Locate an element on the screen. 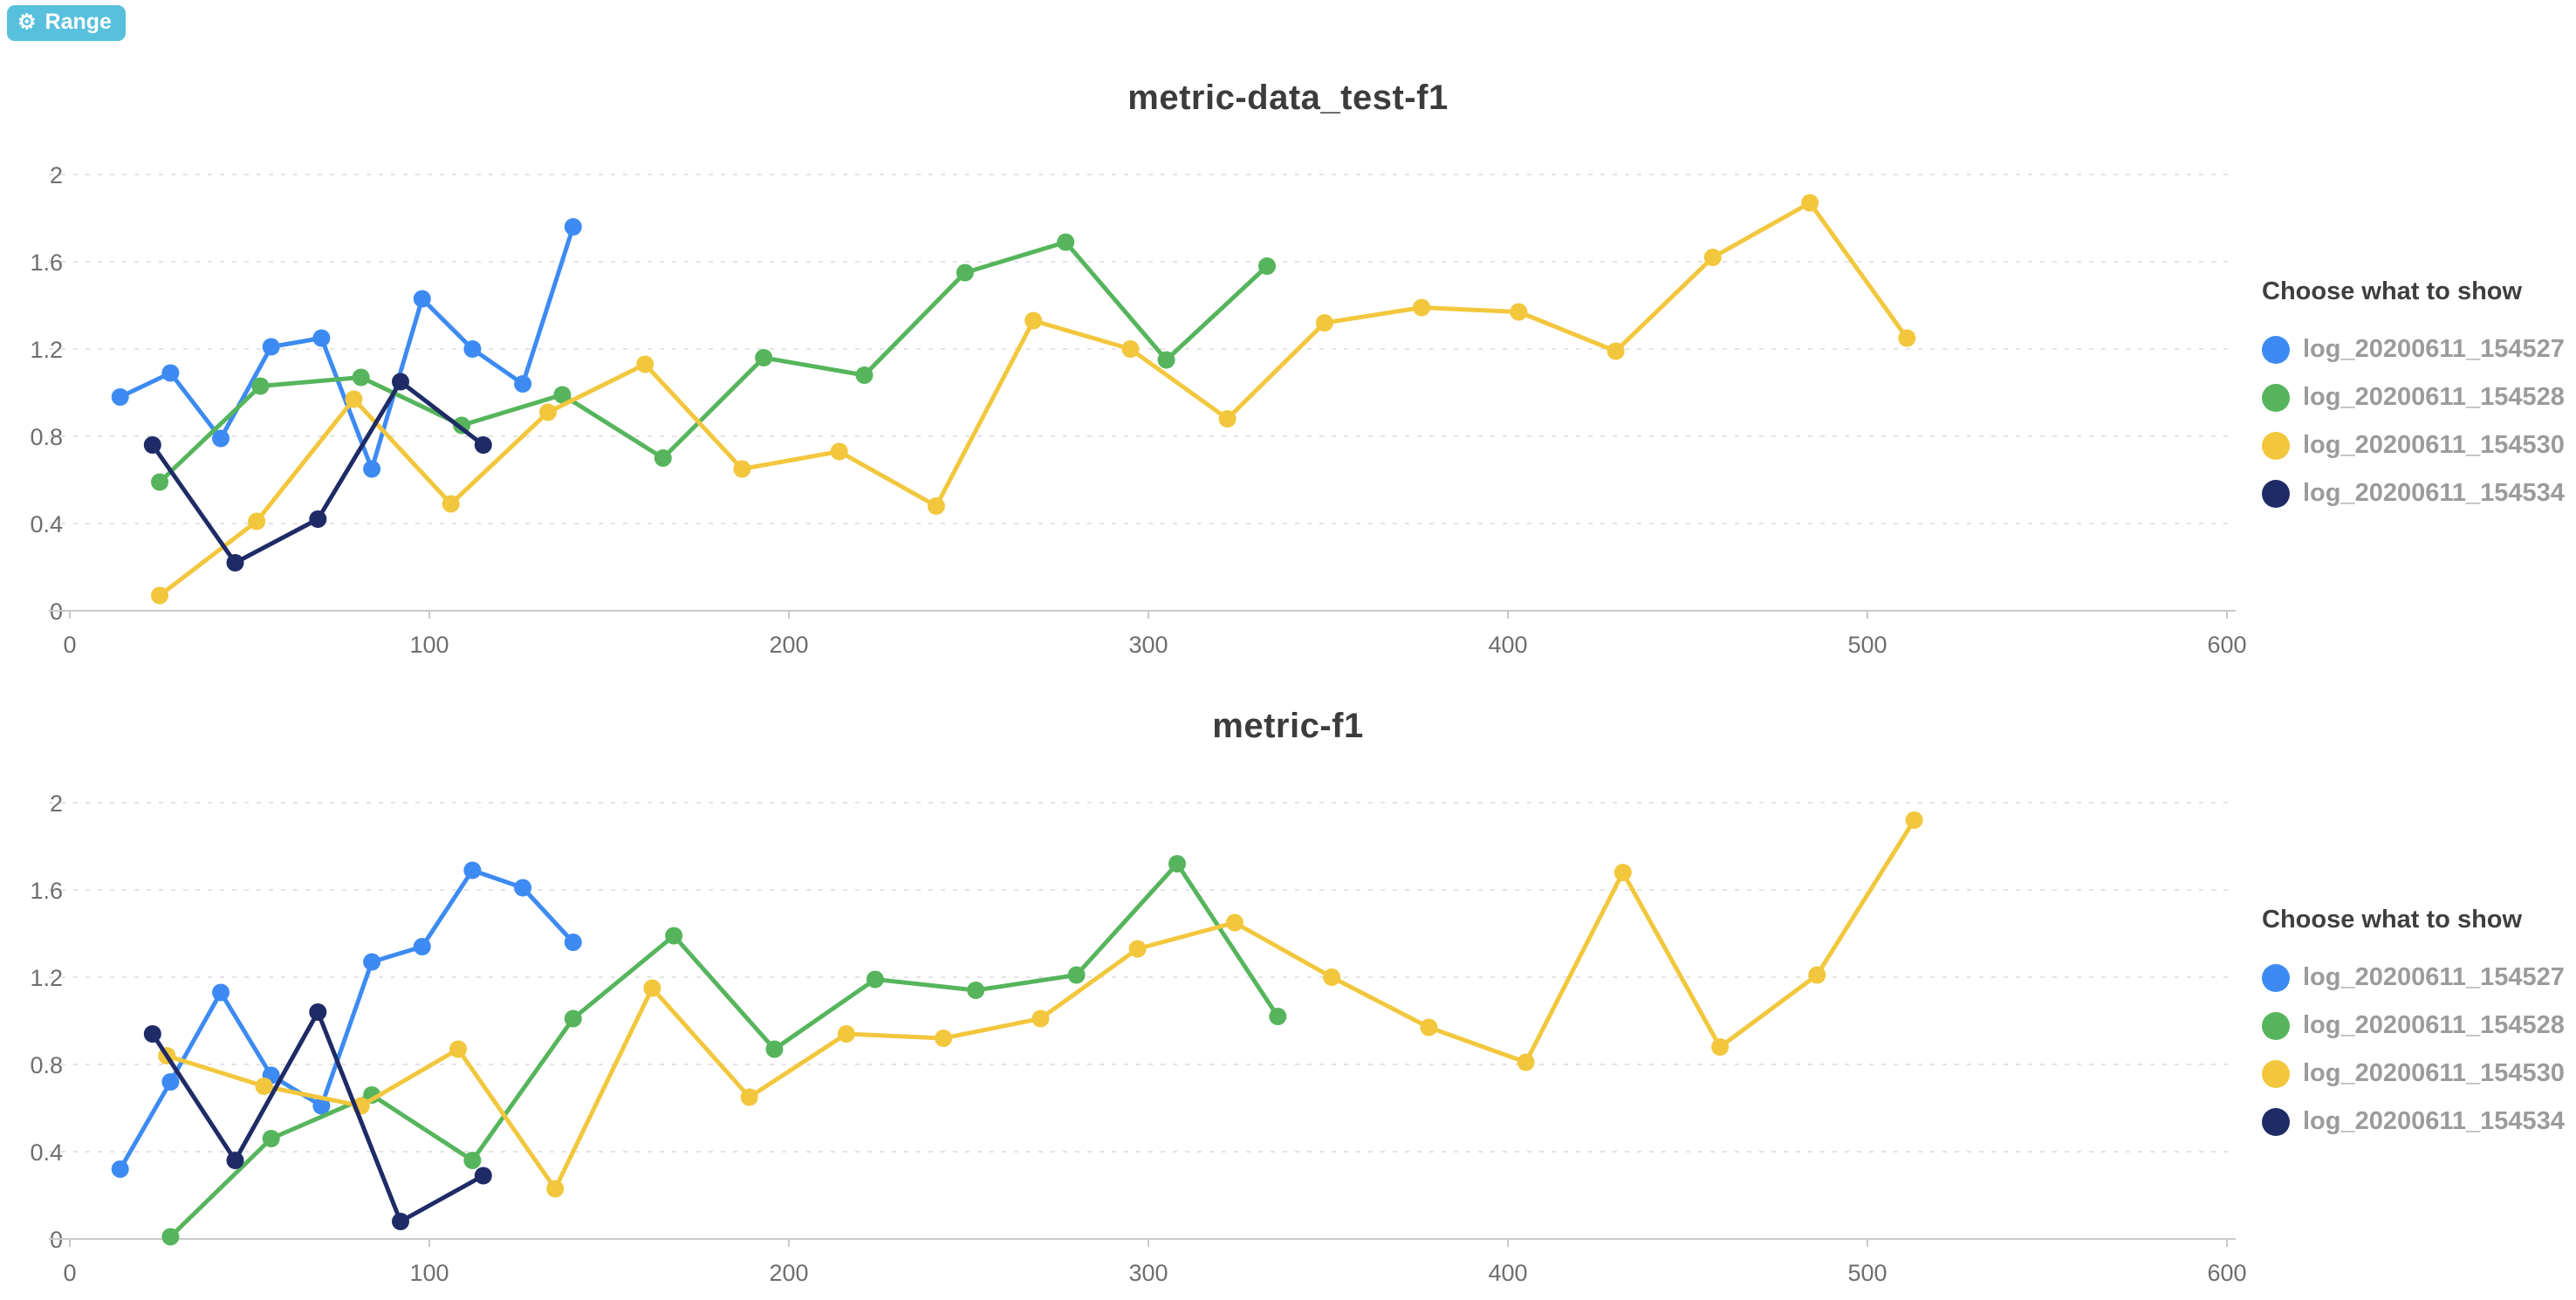  chart-title-metric-data-test-f1: metric-data_test-f1 is located at coordinates (1288, 98).